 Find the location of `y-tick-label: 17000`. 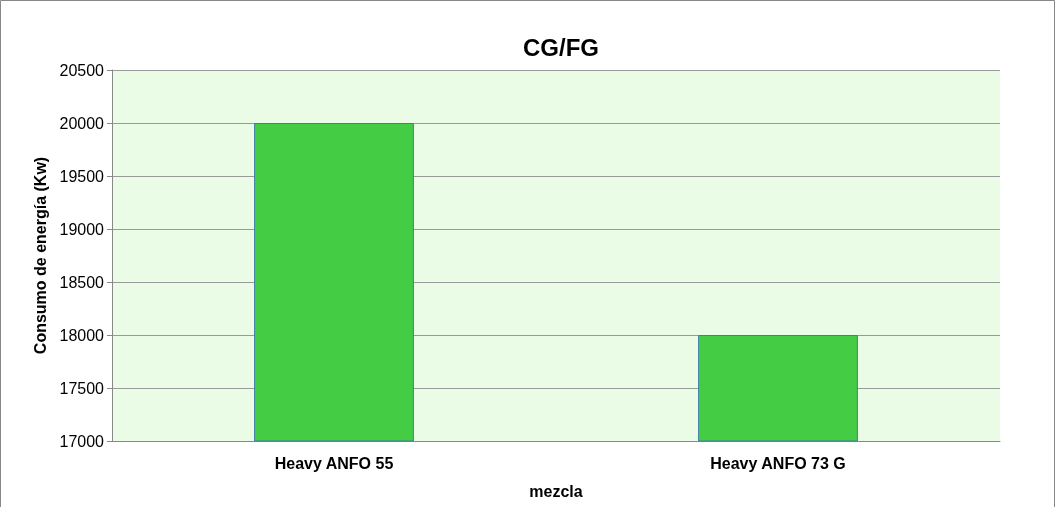

y-tick-label: 17000 is located at coordinates (82, 441).